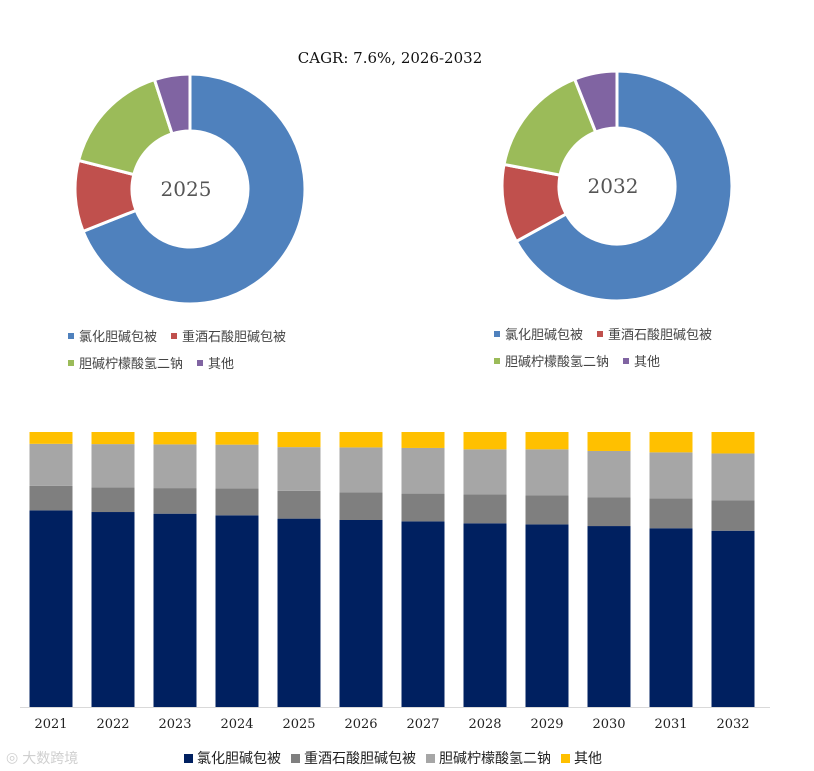 This screenshot has height=771, width=814. I want to click on x-tick-label-2021: 2021, so click(50, 724).